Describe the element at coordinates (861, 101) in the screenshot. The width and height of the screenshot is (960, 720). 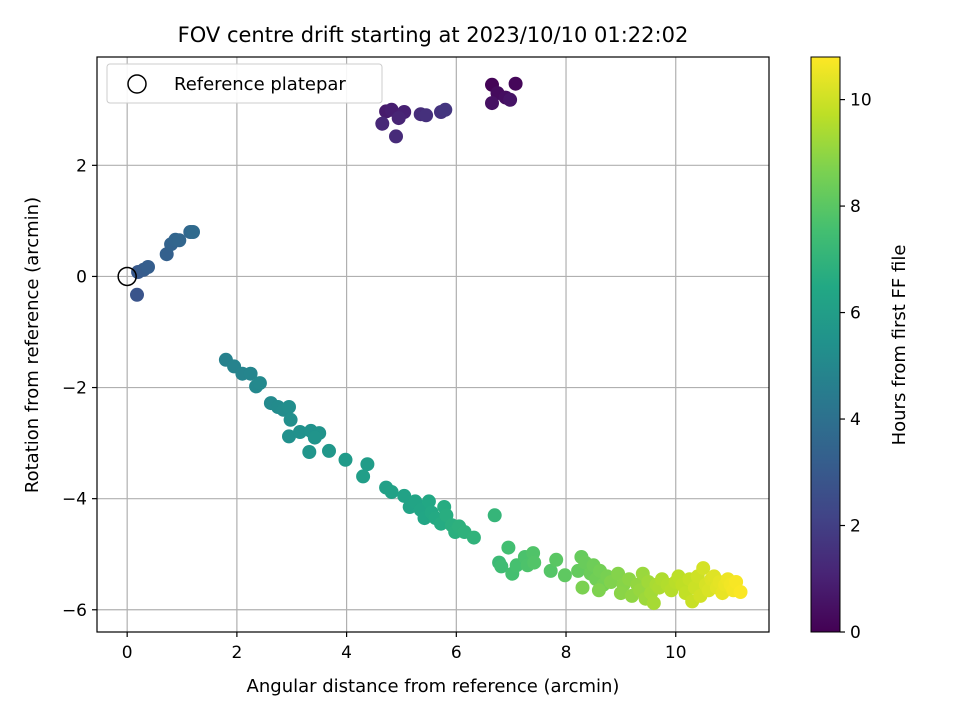
I see `colorbar-tick-label: 10` at that location.